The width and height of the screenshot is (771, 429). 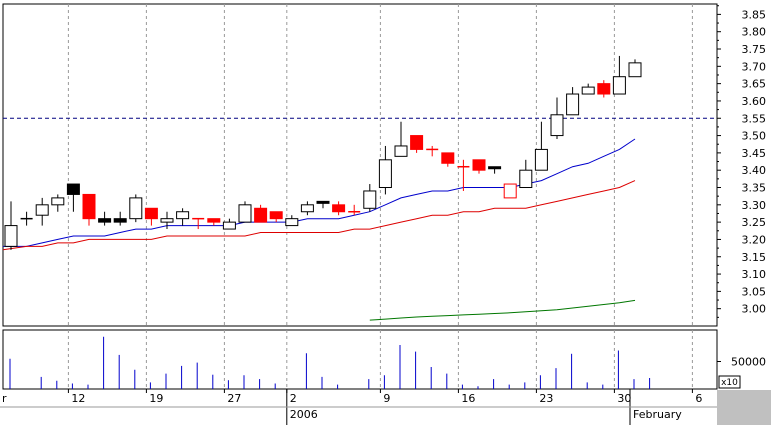 What do you see at coordinates (234, 398) in the screenshot?
I see `x-tick-label: 27` at bounding box center [234, 398].